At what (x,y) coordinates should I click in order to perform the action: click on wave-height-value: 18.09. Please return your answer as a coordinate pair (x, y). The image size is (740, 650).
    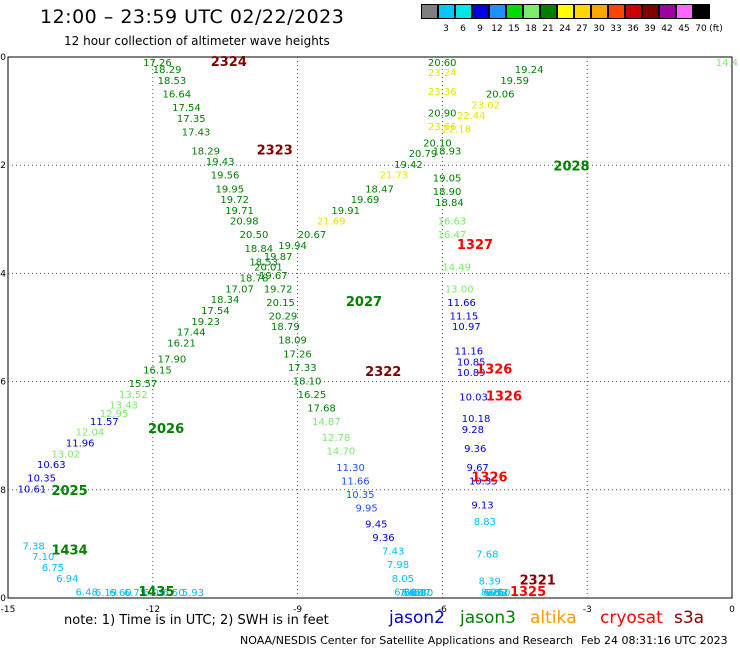
    Looking at the image, I should click on (292, 341).